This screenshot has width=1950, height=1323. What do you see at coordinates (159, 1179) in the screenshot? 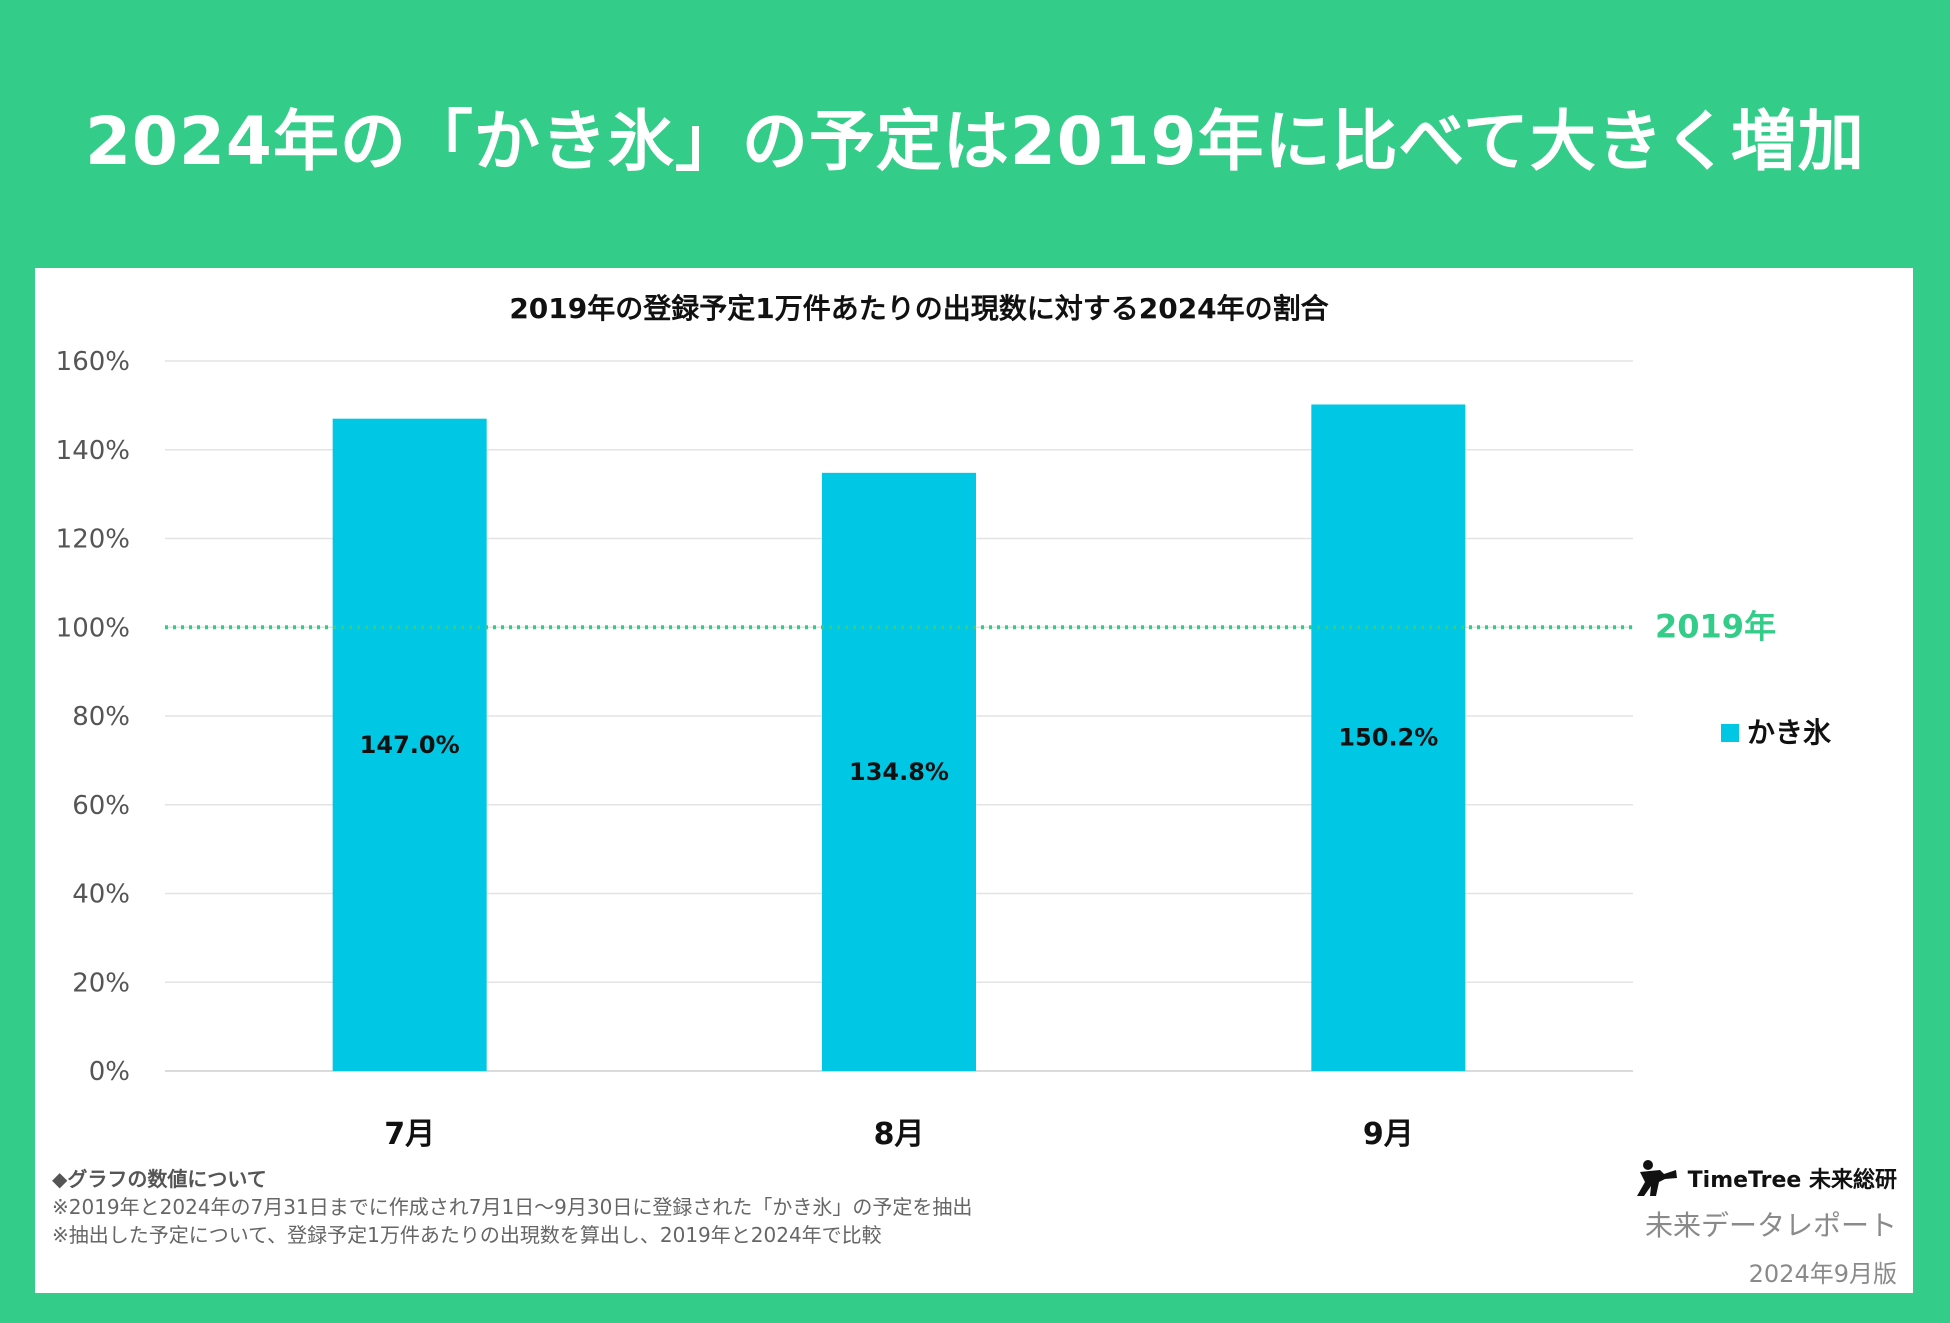
I see `notes-heading: ◆グラフの数値について` at bounding box center [159, 1179].